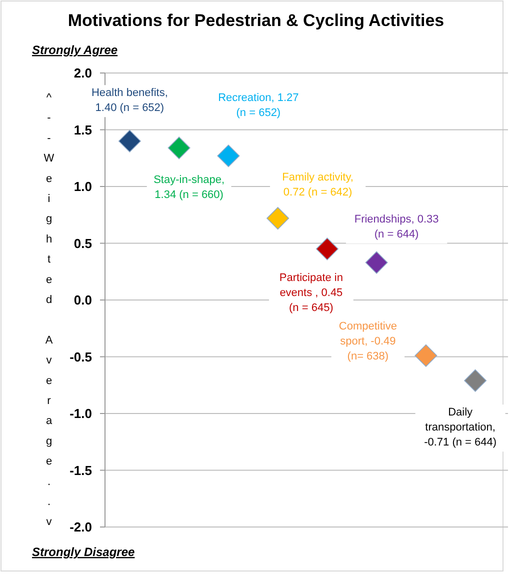 Image resolution: width=512 pixels, height=576 pixels. Describe the element at coordinates (81, 414) in the screenshot. I see `y-tick-label: -1.0` at that location.